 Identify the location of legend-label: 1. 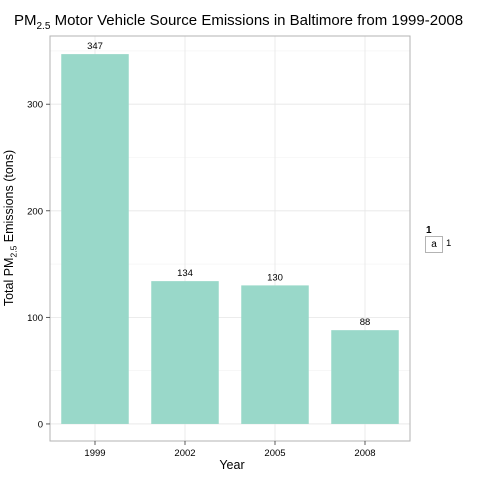
(449, 243).